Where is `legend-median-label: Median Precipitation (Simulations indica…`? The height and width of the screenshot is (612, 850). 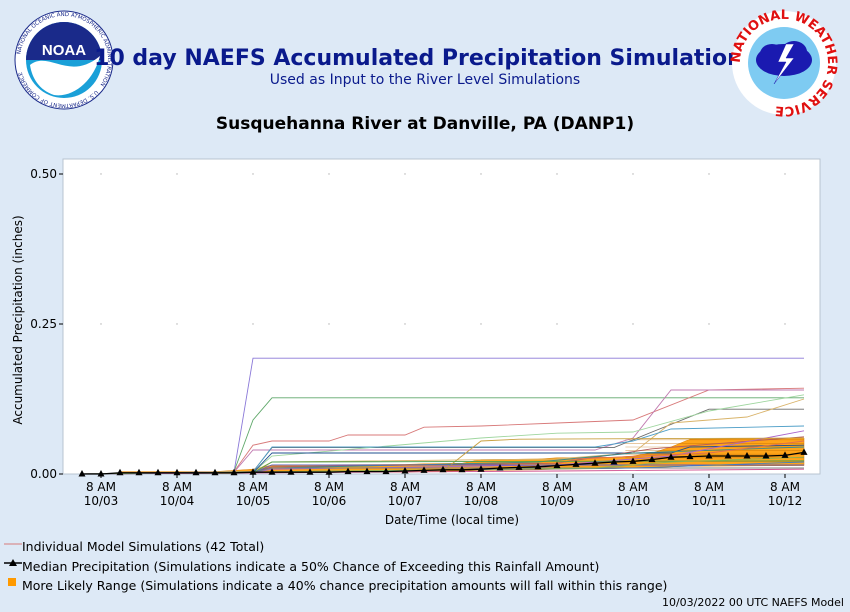
legend-median-label: Median Precipitation (Simulations indica… is located at coordinates (311, 566).